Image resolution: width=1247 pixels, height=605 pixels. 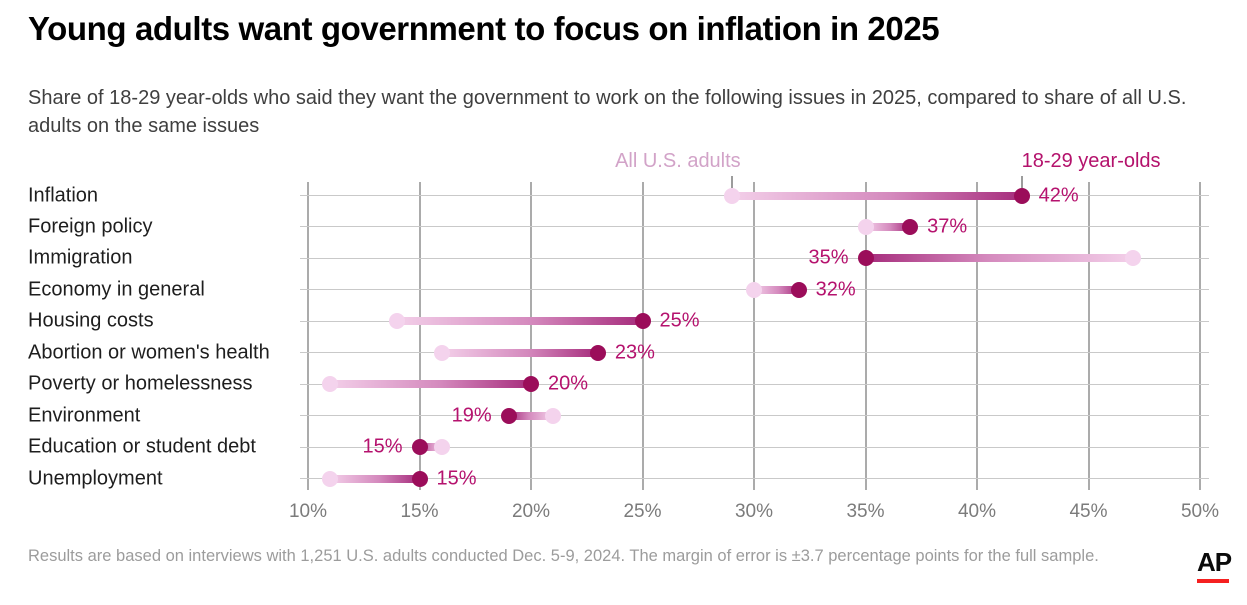 What do you see at coordinates (1200, 511) in the screenshot?
I see `x-axis-tick-label: 50%` at bounding box center [1200, 511].